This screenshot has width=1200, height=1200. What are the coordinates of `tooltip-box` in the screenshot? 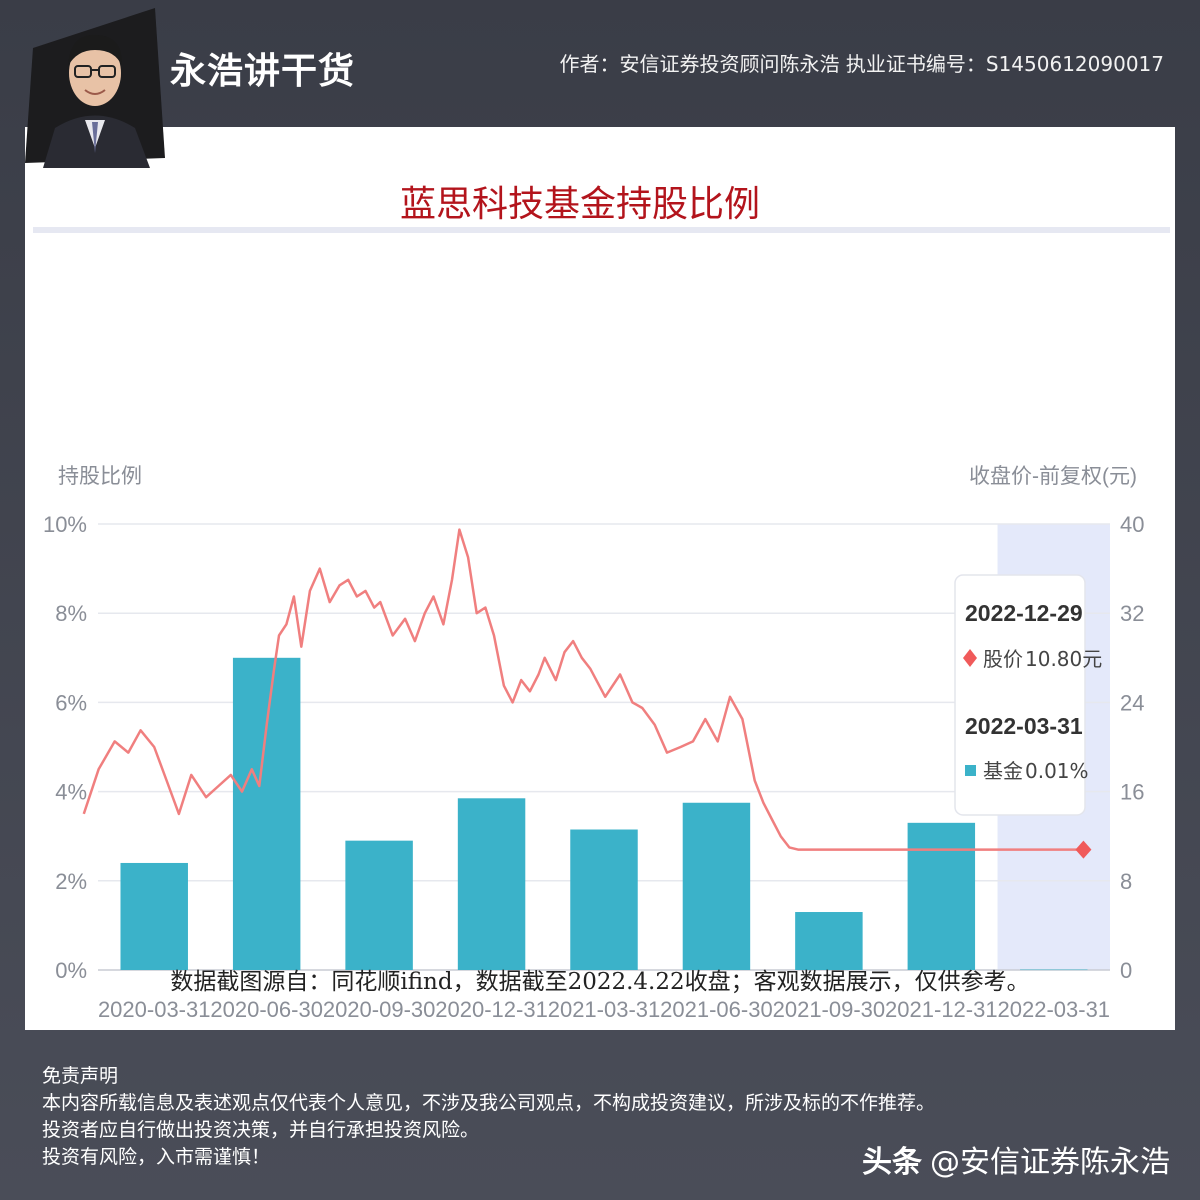 It's located at (1020, 695).